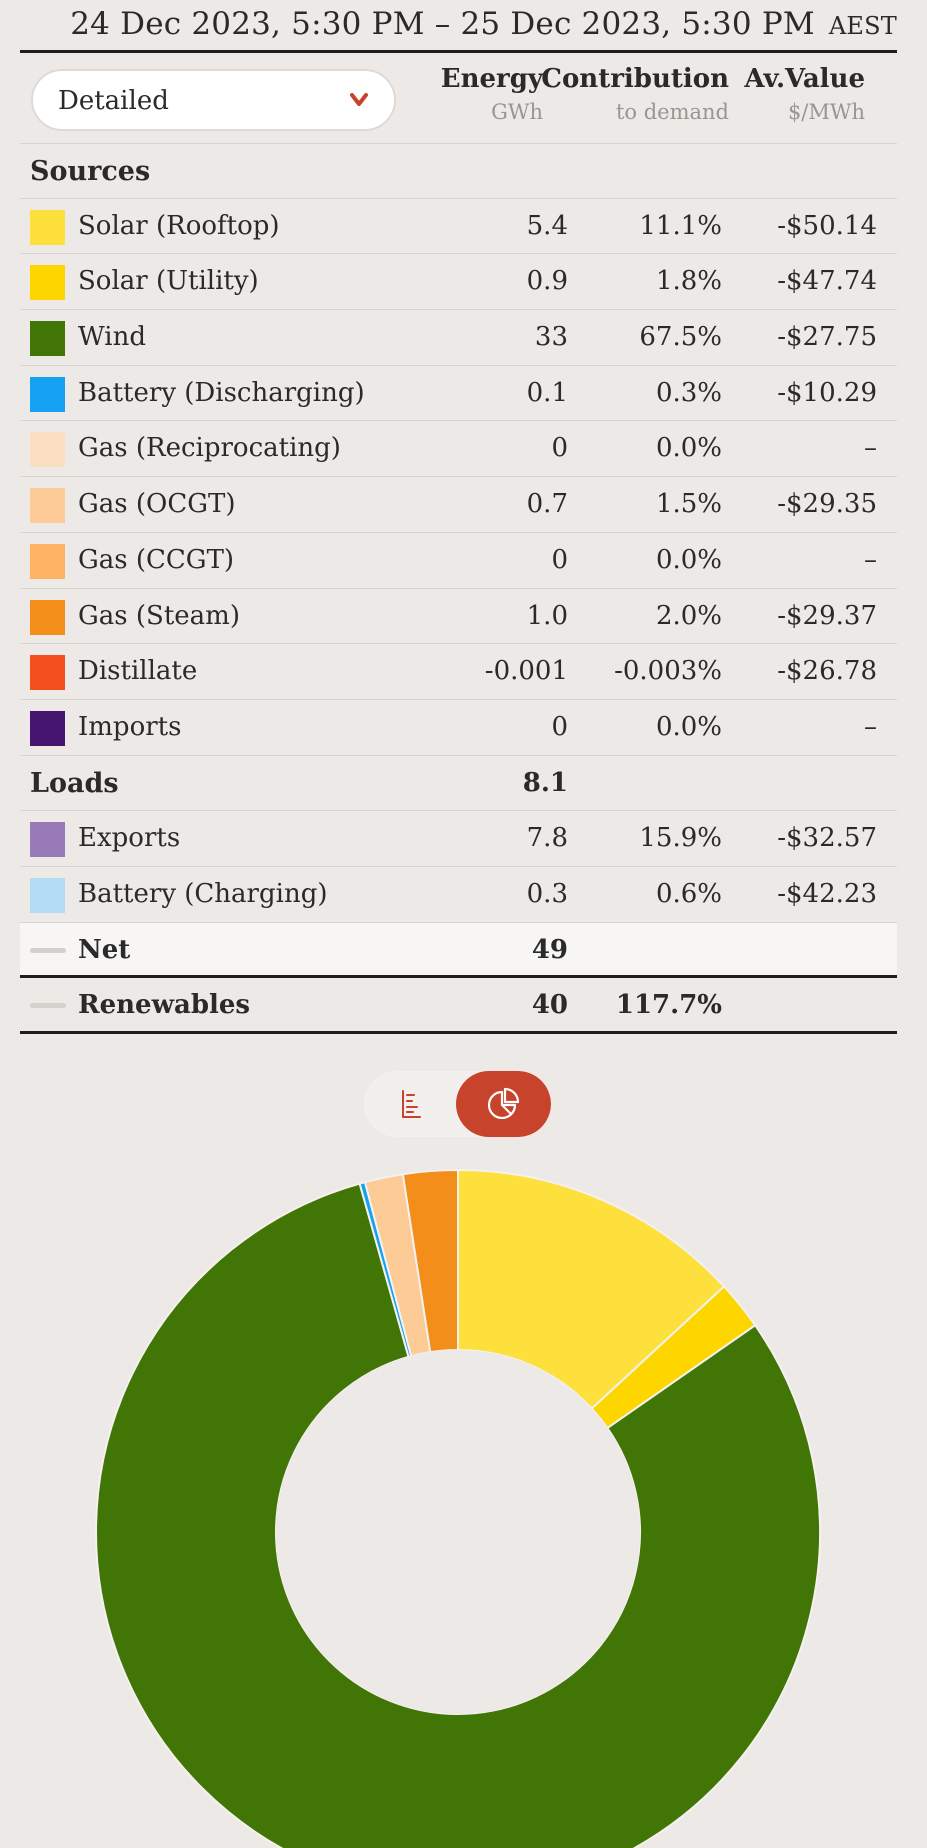  I want to click on table-row: Gas (OCGT) 0.7 1.5% -$29.35, so click(458, 505).